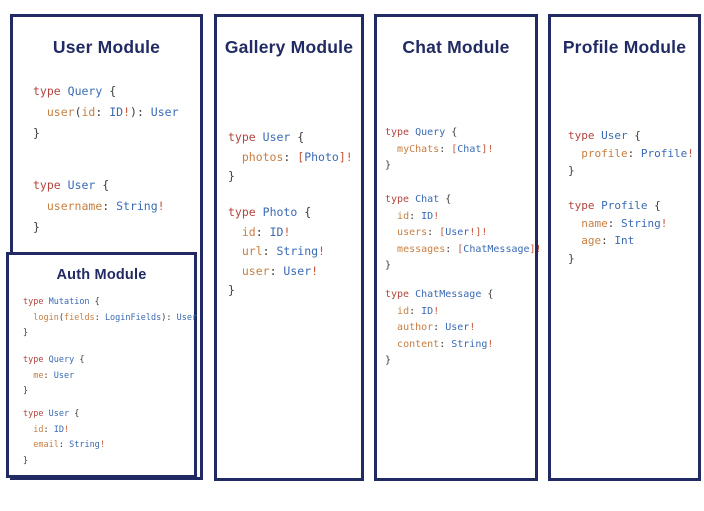  I want to click on code-line: username: String!, so click(105, 206).